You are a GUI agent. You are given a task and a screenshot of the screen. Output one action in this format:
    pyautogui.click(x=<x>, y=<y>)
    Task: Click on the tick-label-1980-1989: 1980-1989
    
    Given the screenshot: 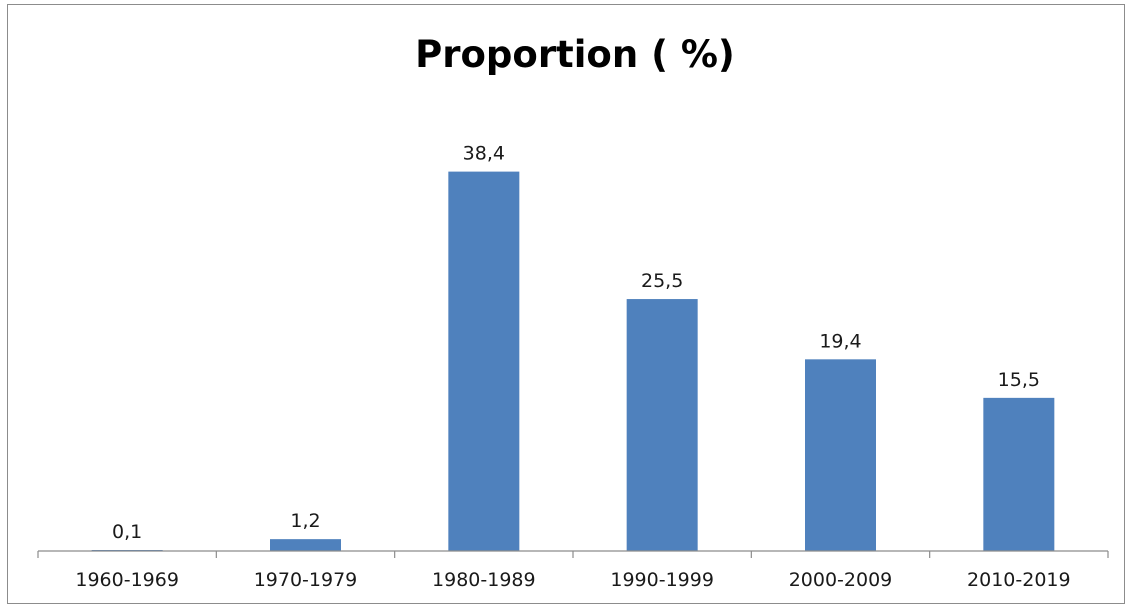 What is the action you would take?
    pyautogui.click(x=484, y=580)
    